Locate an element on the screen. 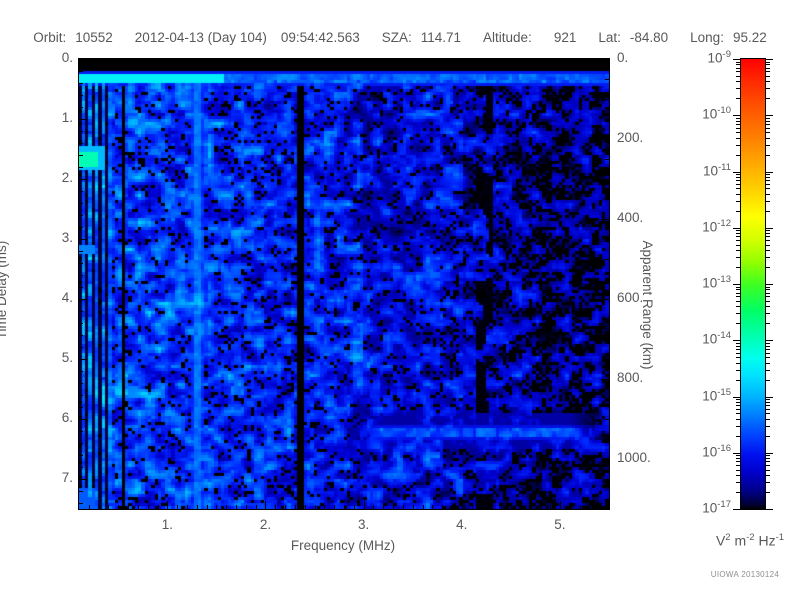 Image resolution: width=800 pixels, height=600 pixels. x-tick-label: 4. is located at coordinates (462, 524).